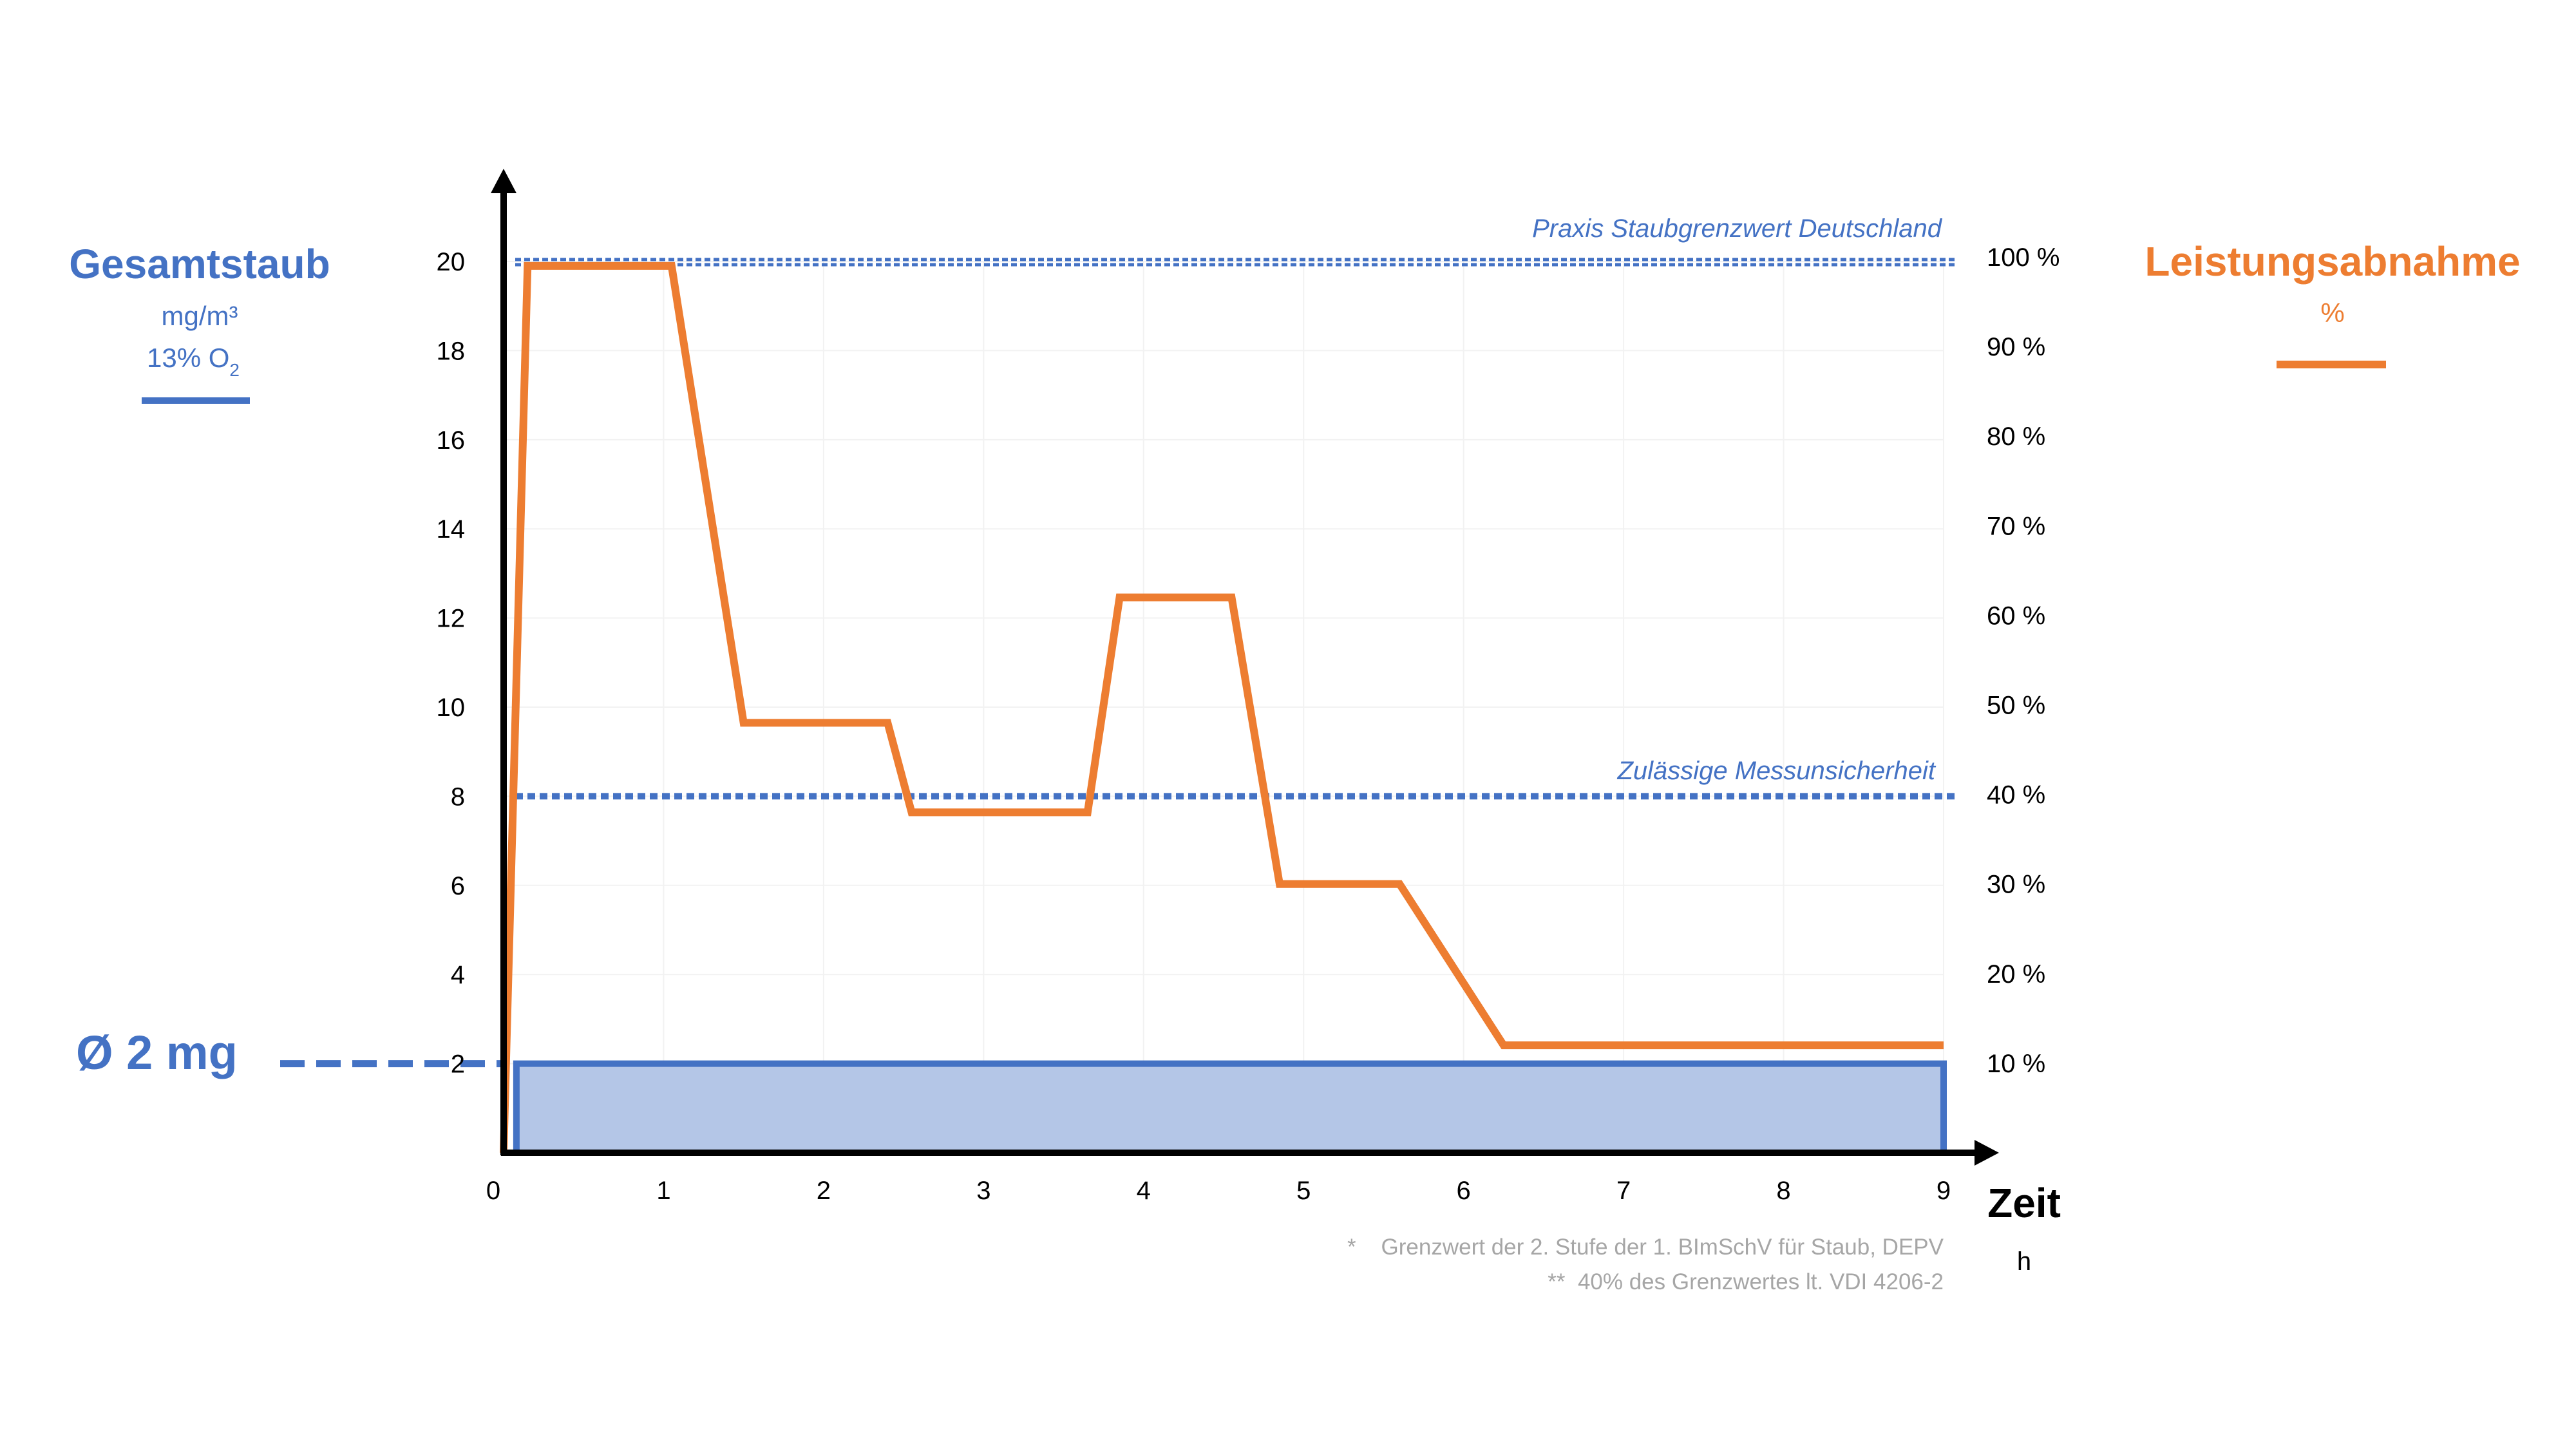 The image size is (2576, 1449). I want to click on series-gesamtstaub-area, so click(1225, 1108).